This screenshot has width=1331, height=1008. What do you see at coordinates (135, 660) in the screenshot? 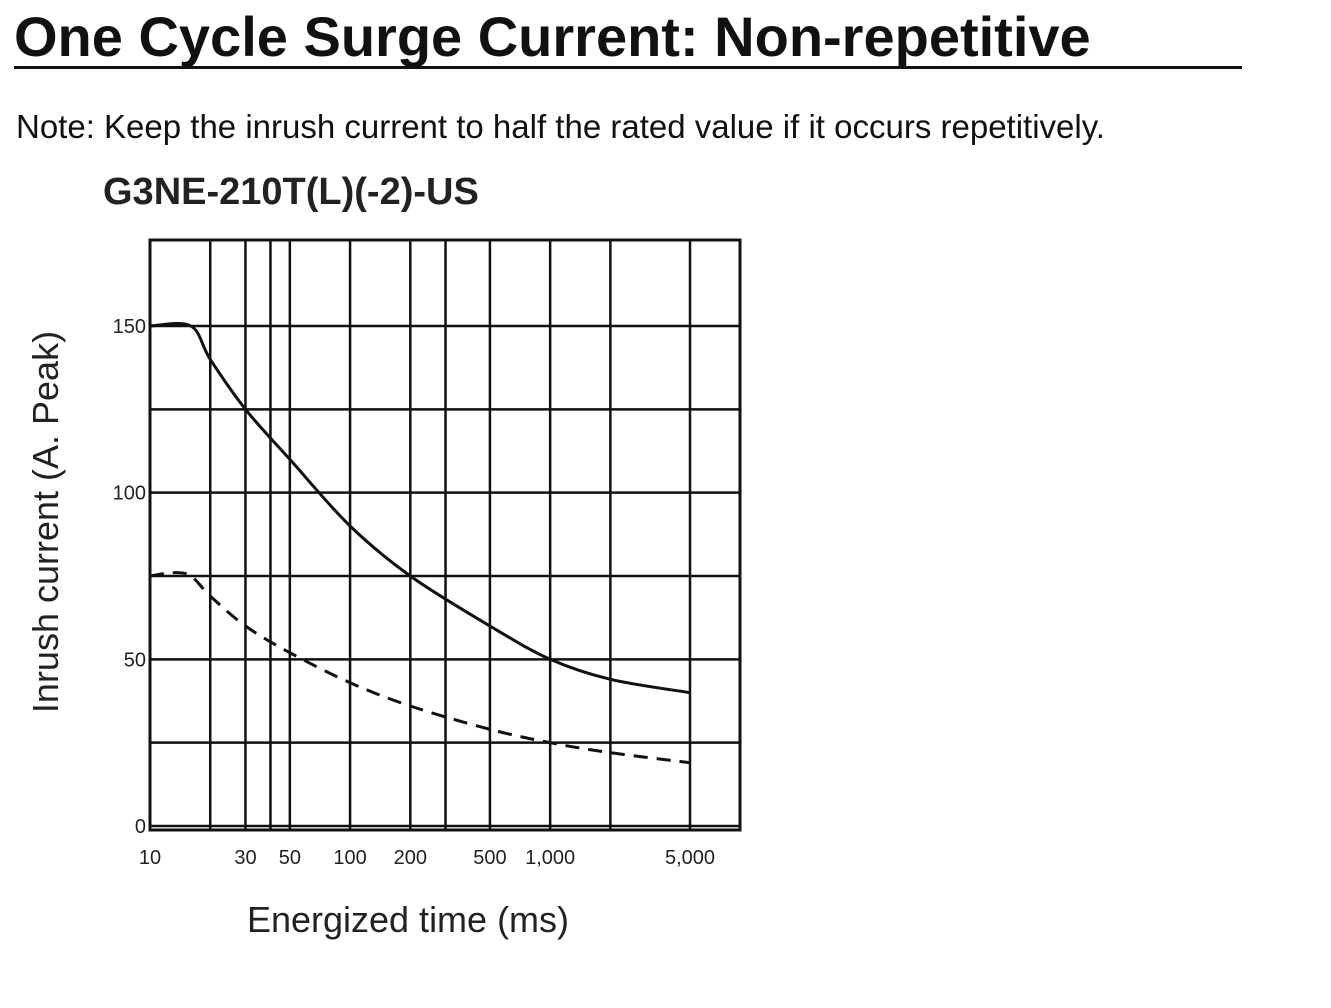
I see `y-tick-label: 50` at bounding box center [135, 660].